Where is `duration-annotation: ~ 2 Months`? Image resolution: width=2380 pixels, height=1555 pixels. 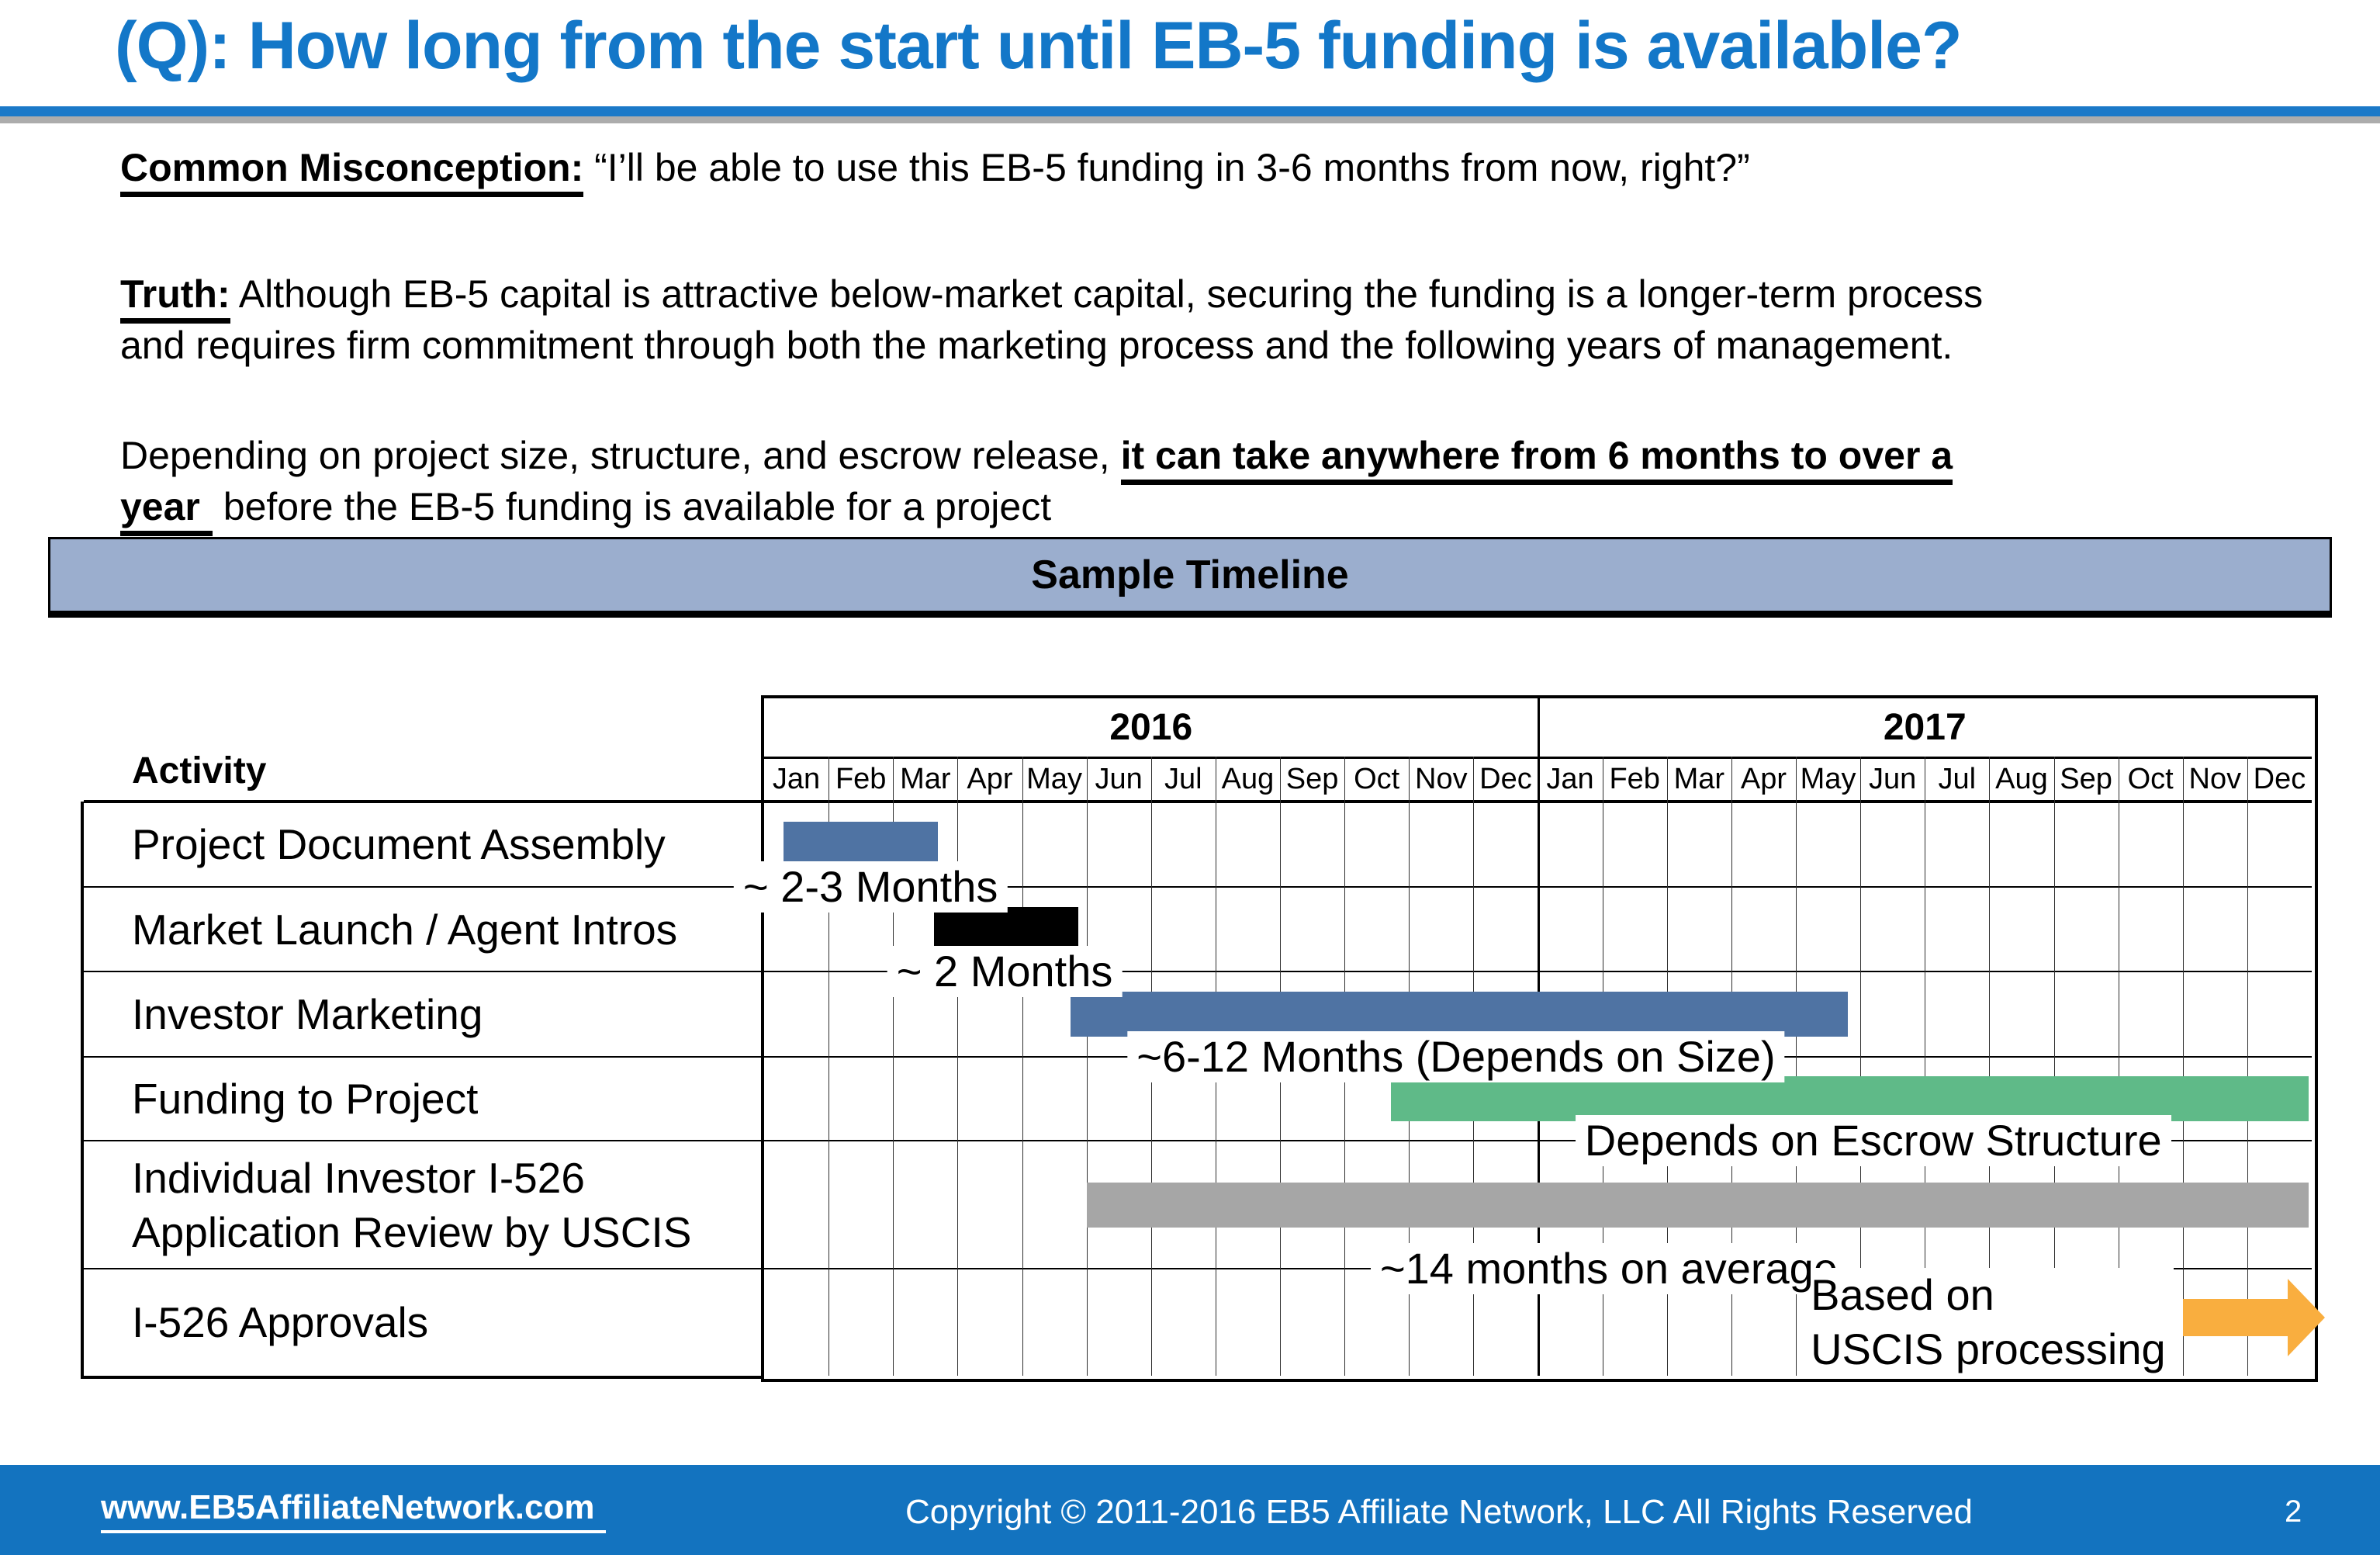
duration-annotation: ~ 2 Months is located at coordinates (1005, 971).